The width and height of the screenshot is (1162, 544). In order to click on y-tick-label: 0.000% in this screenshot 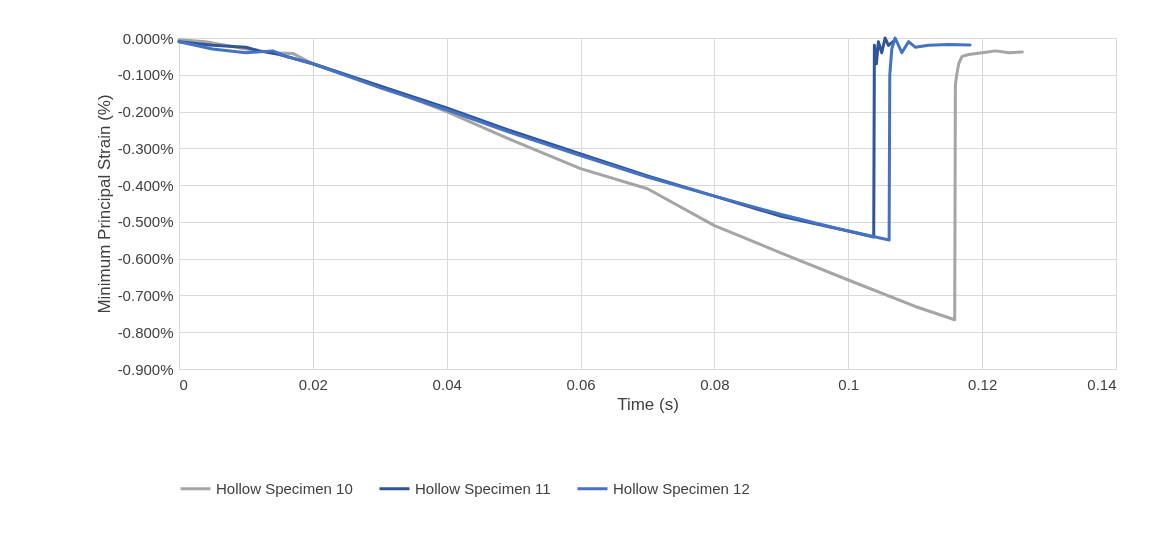, I will do `click(148, 38)`.